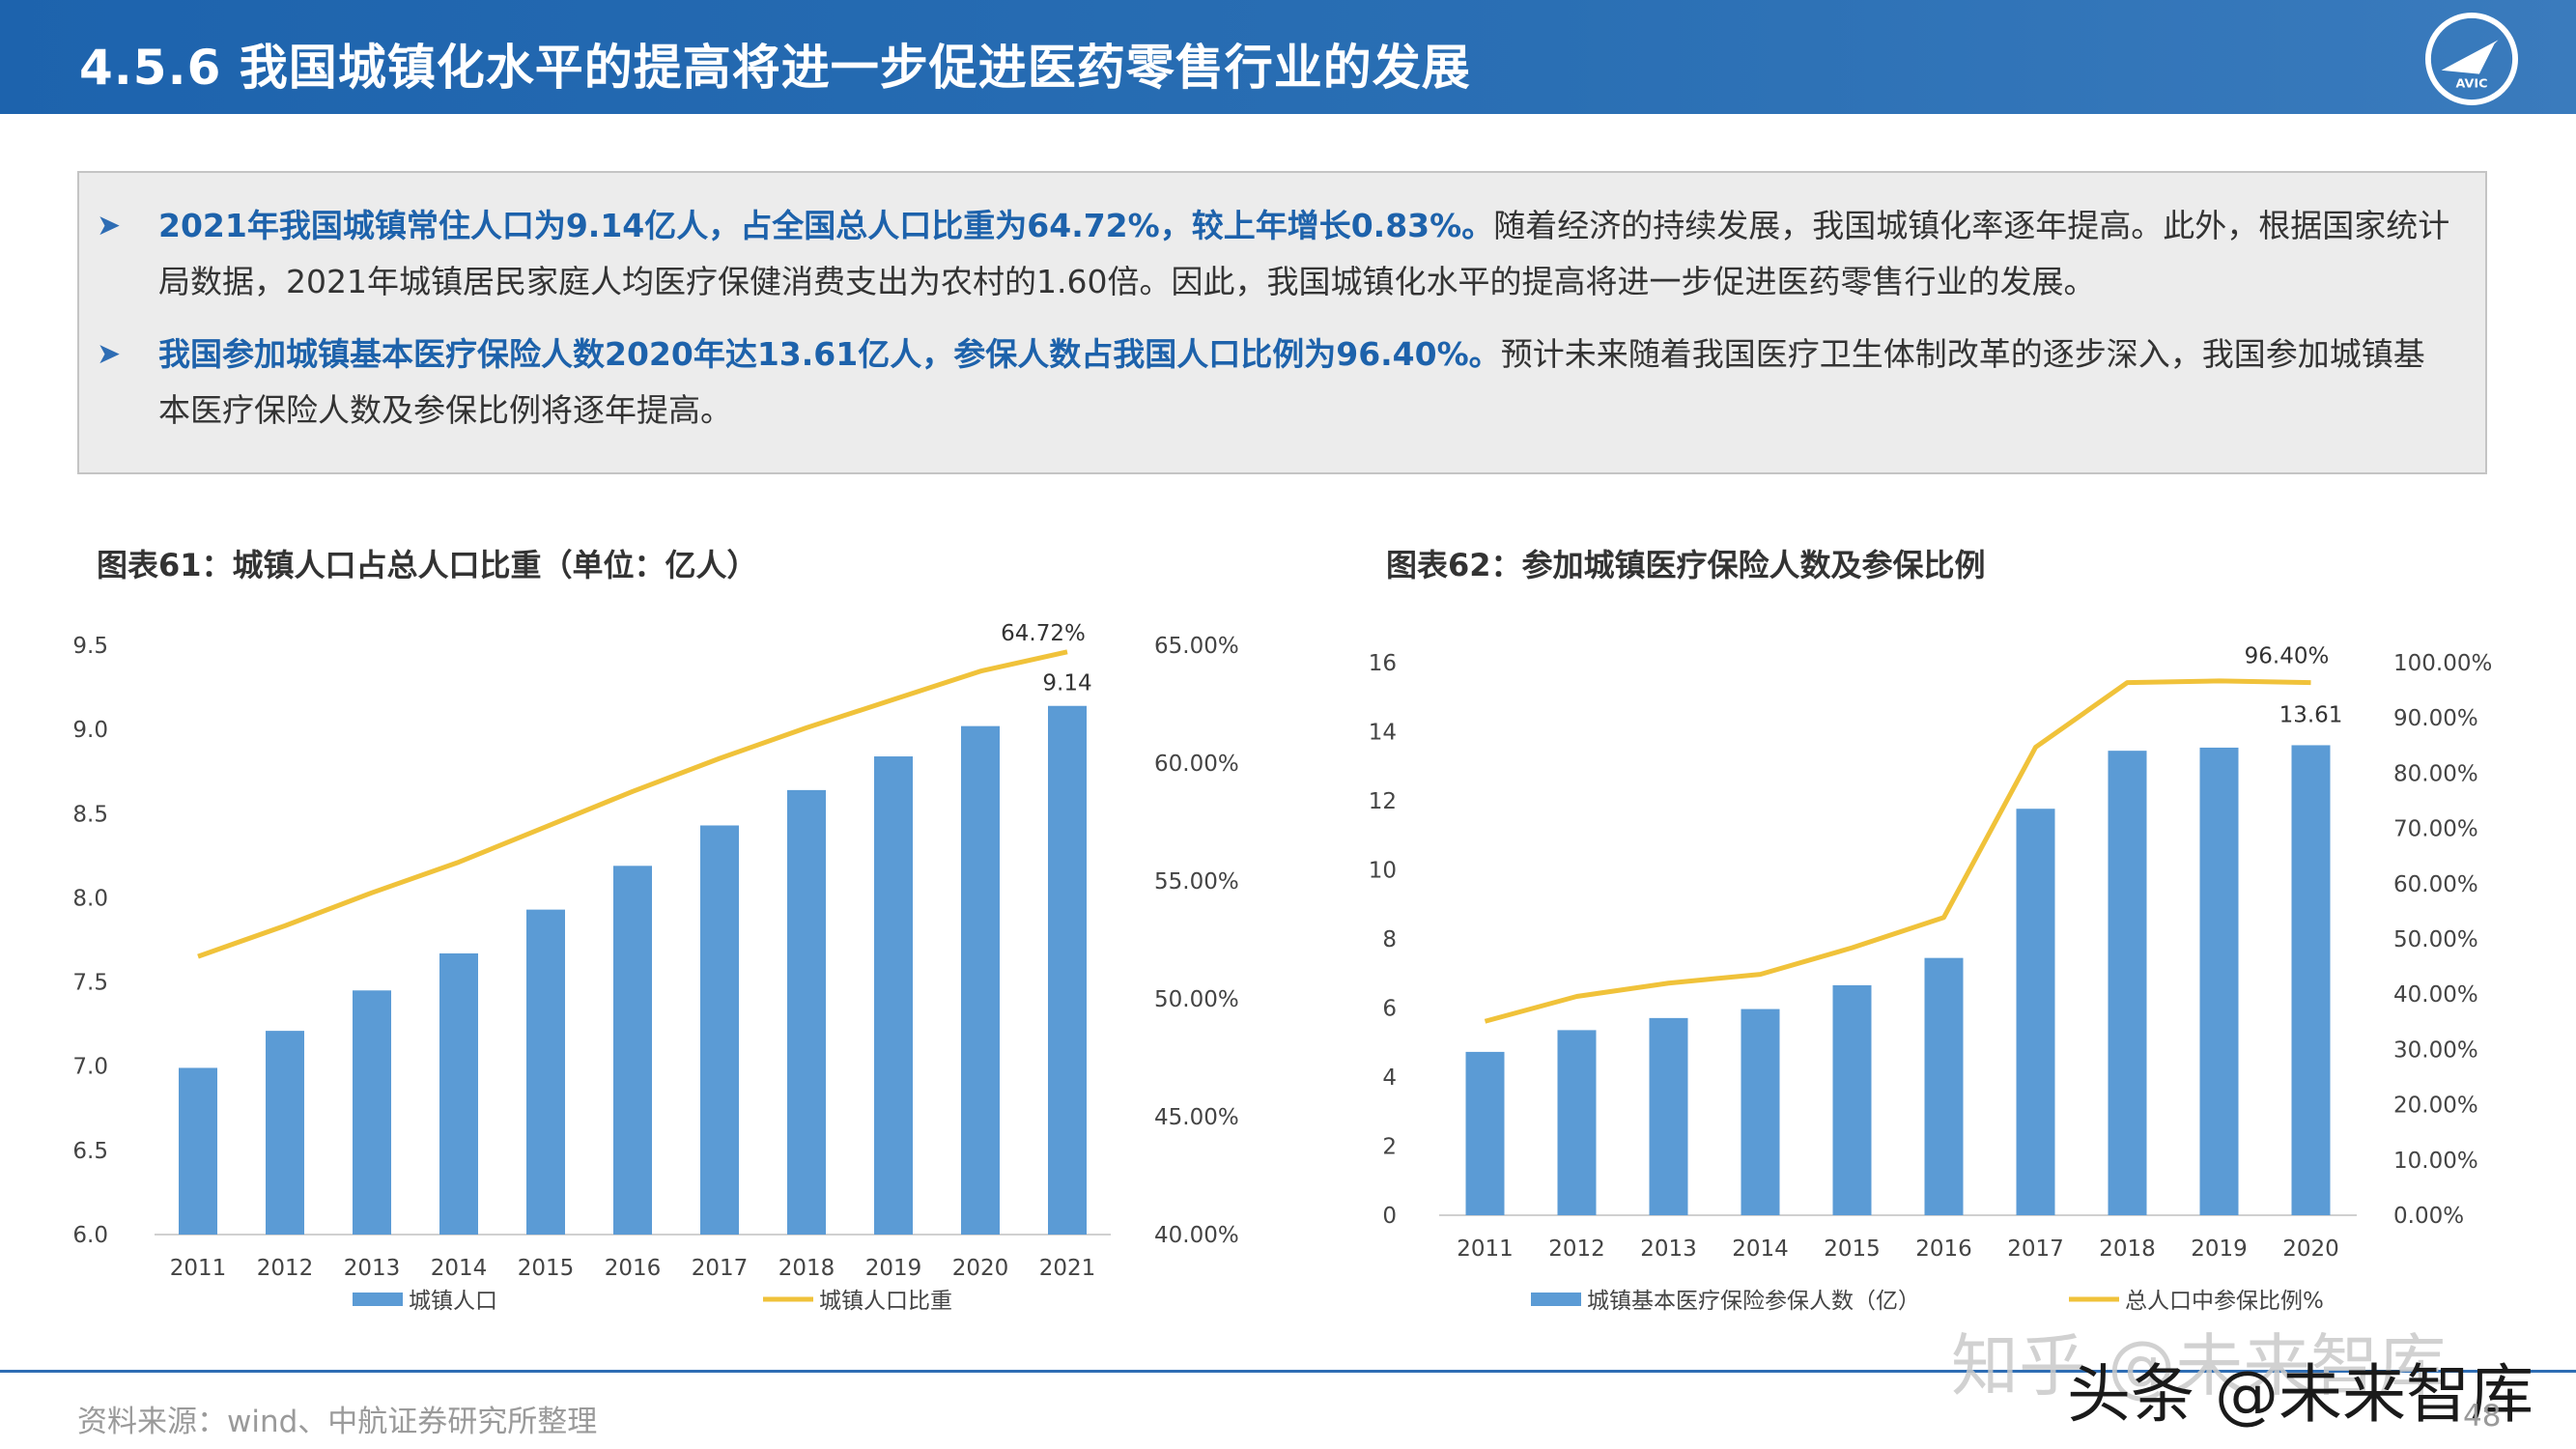 Image resolution: width=2576 pixels, height=1449 pixels. Describe the element at coordinates (1043, 633) in the screenshot. I see `chart-1-line-data-label: 64.72%` at that location.